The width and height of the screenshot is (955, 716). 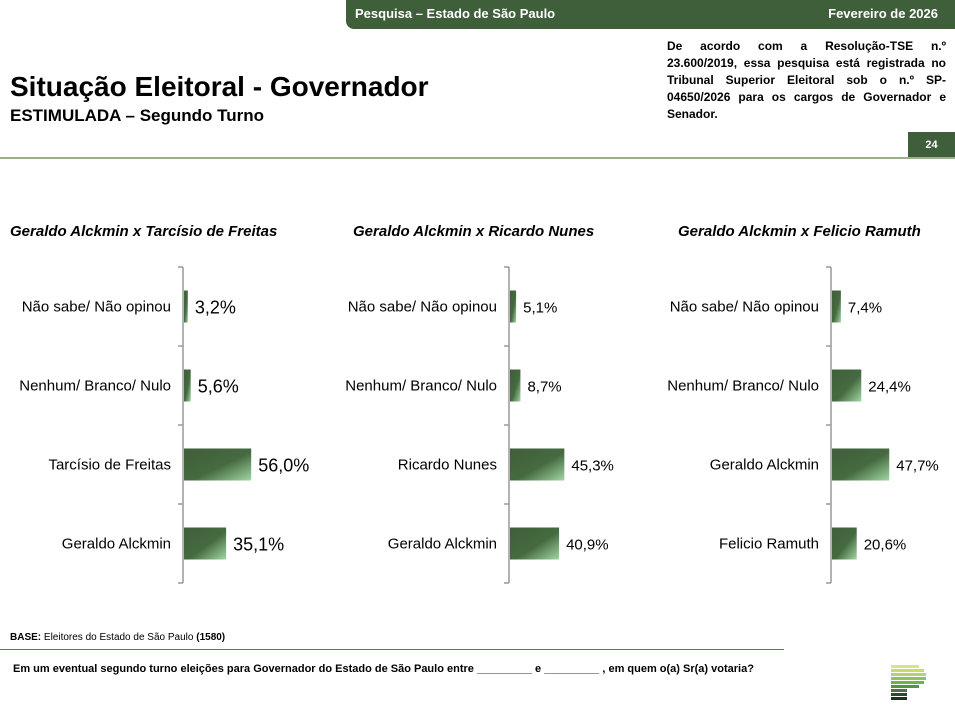 I want to click on base-text: Eleitores do Estado de São Paulo, so click(x=119, y=637).